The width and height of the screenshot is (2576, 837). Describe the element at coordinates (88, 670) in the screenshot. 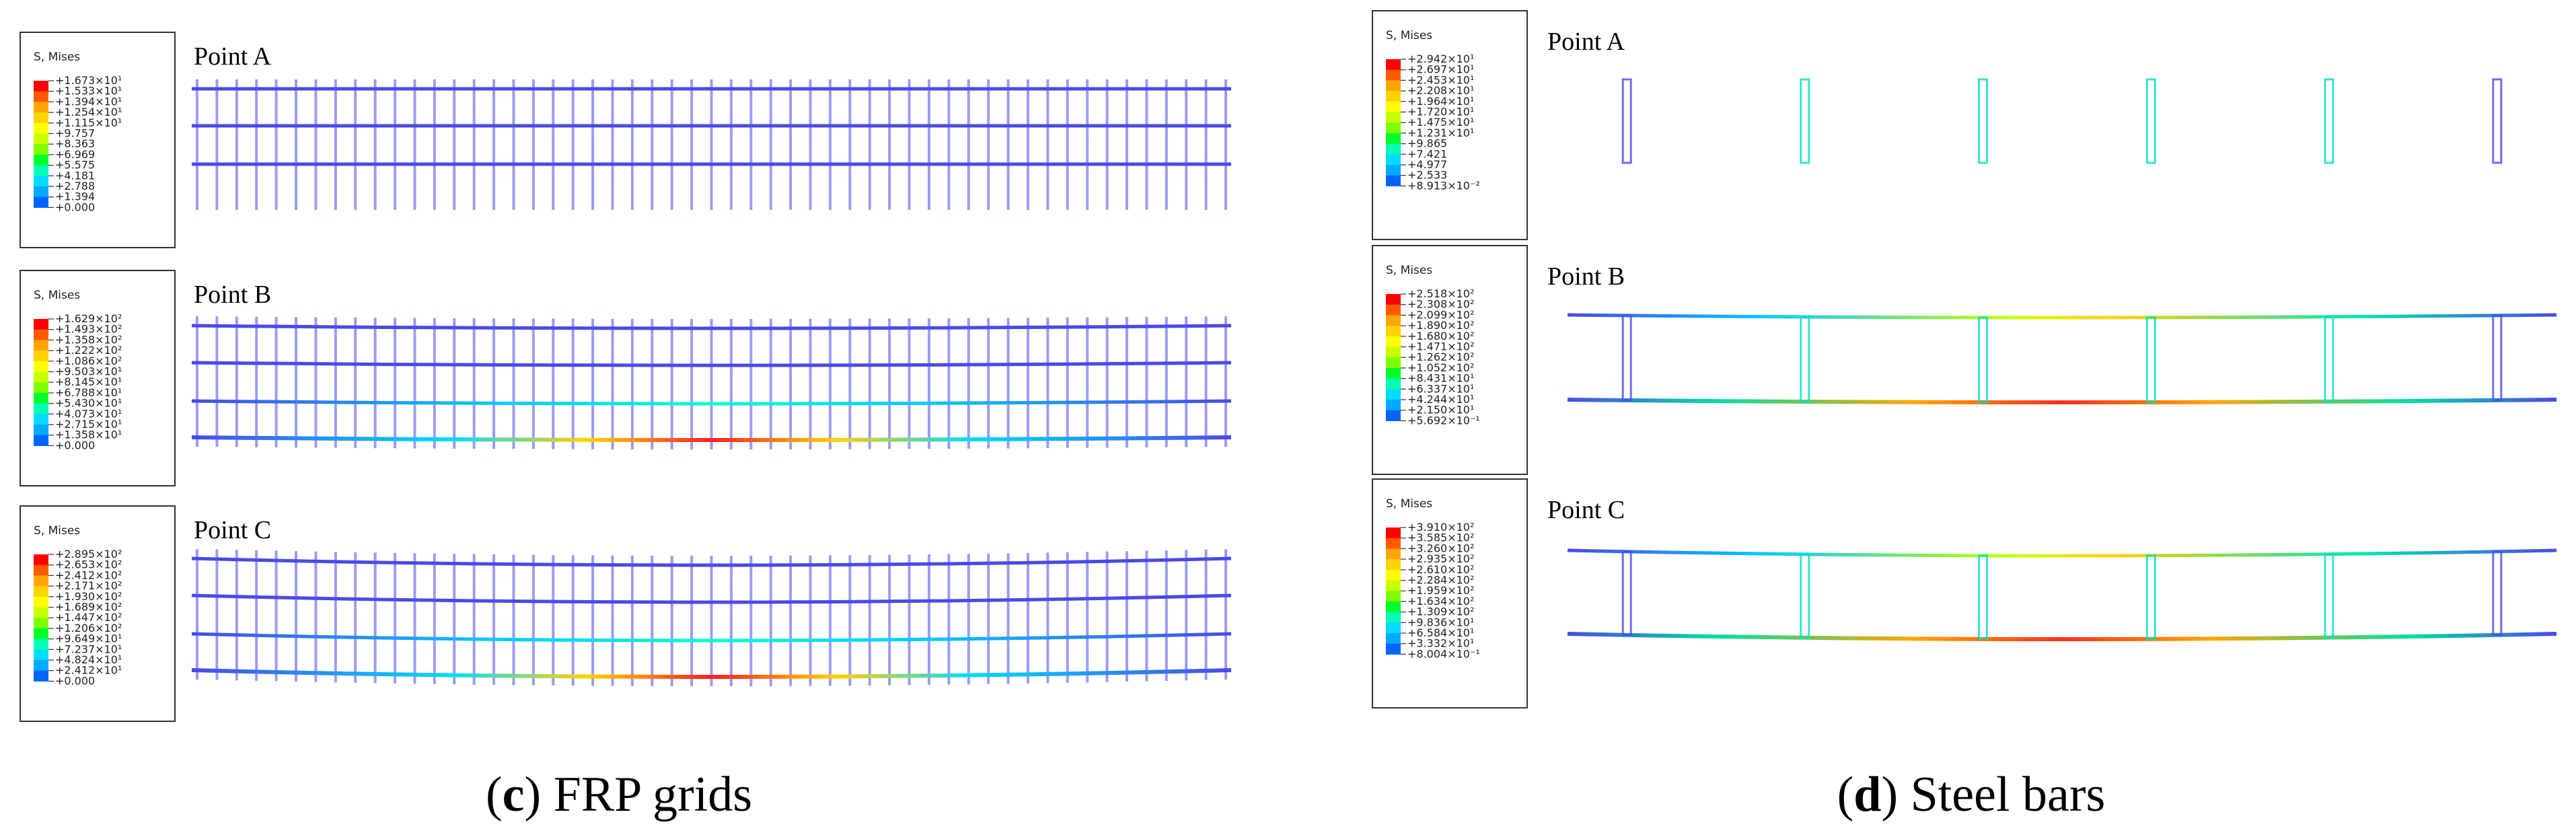

I see `legend-value: +2.412×10¹` at that location.